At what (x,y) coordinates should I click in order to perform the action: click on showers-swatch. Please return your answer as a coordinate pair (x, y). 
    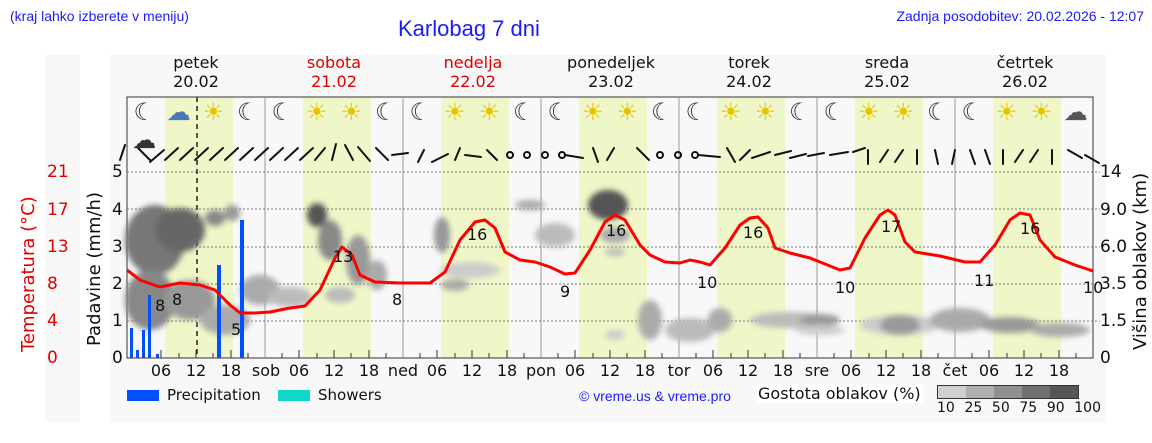
    Looking at the image, I should click on (294, 395).